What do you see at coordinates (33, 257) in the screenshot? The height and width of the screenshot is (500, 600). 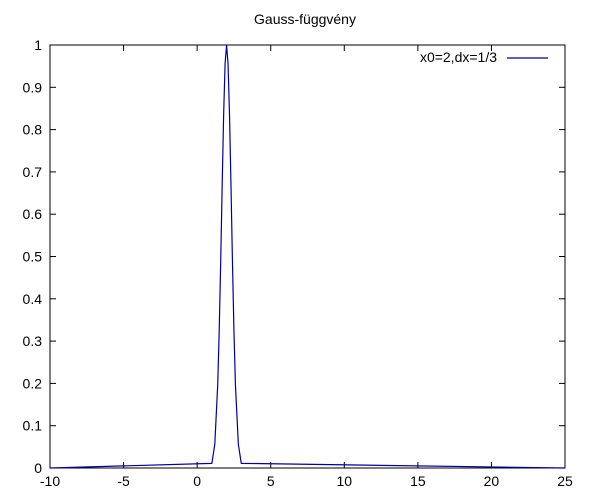 I see `y-tick-label-5: 0.5` at bounding box center [33, 257].